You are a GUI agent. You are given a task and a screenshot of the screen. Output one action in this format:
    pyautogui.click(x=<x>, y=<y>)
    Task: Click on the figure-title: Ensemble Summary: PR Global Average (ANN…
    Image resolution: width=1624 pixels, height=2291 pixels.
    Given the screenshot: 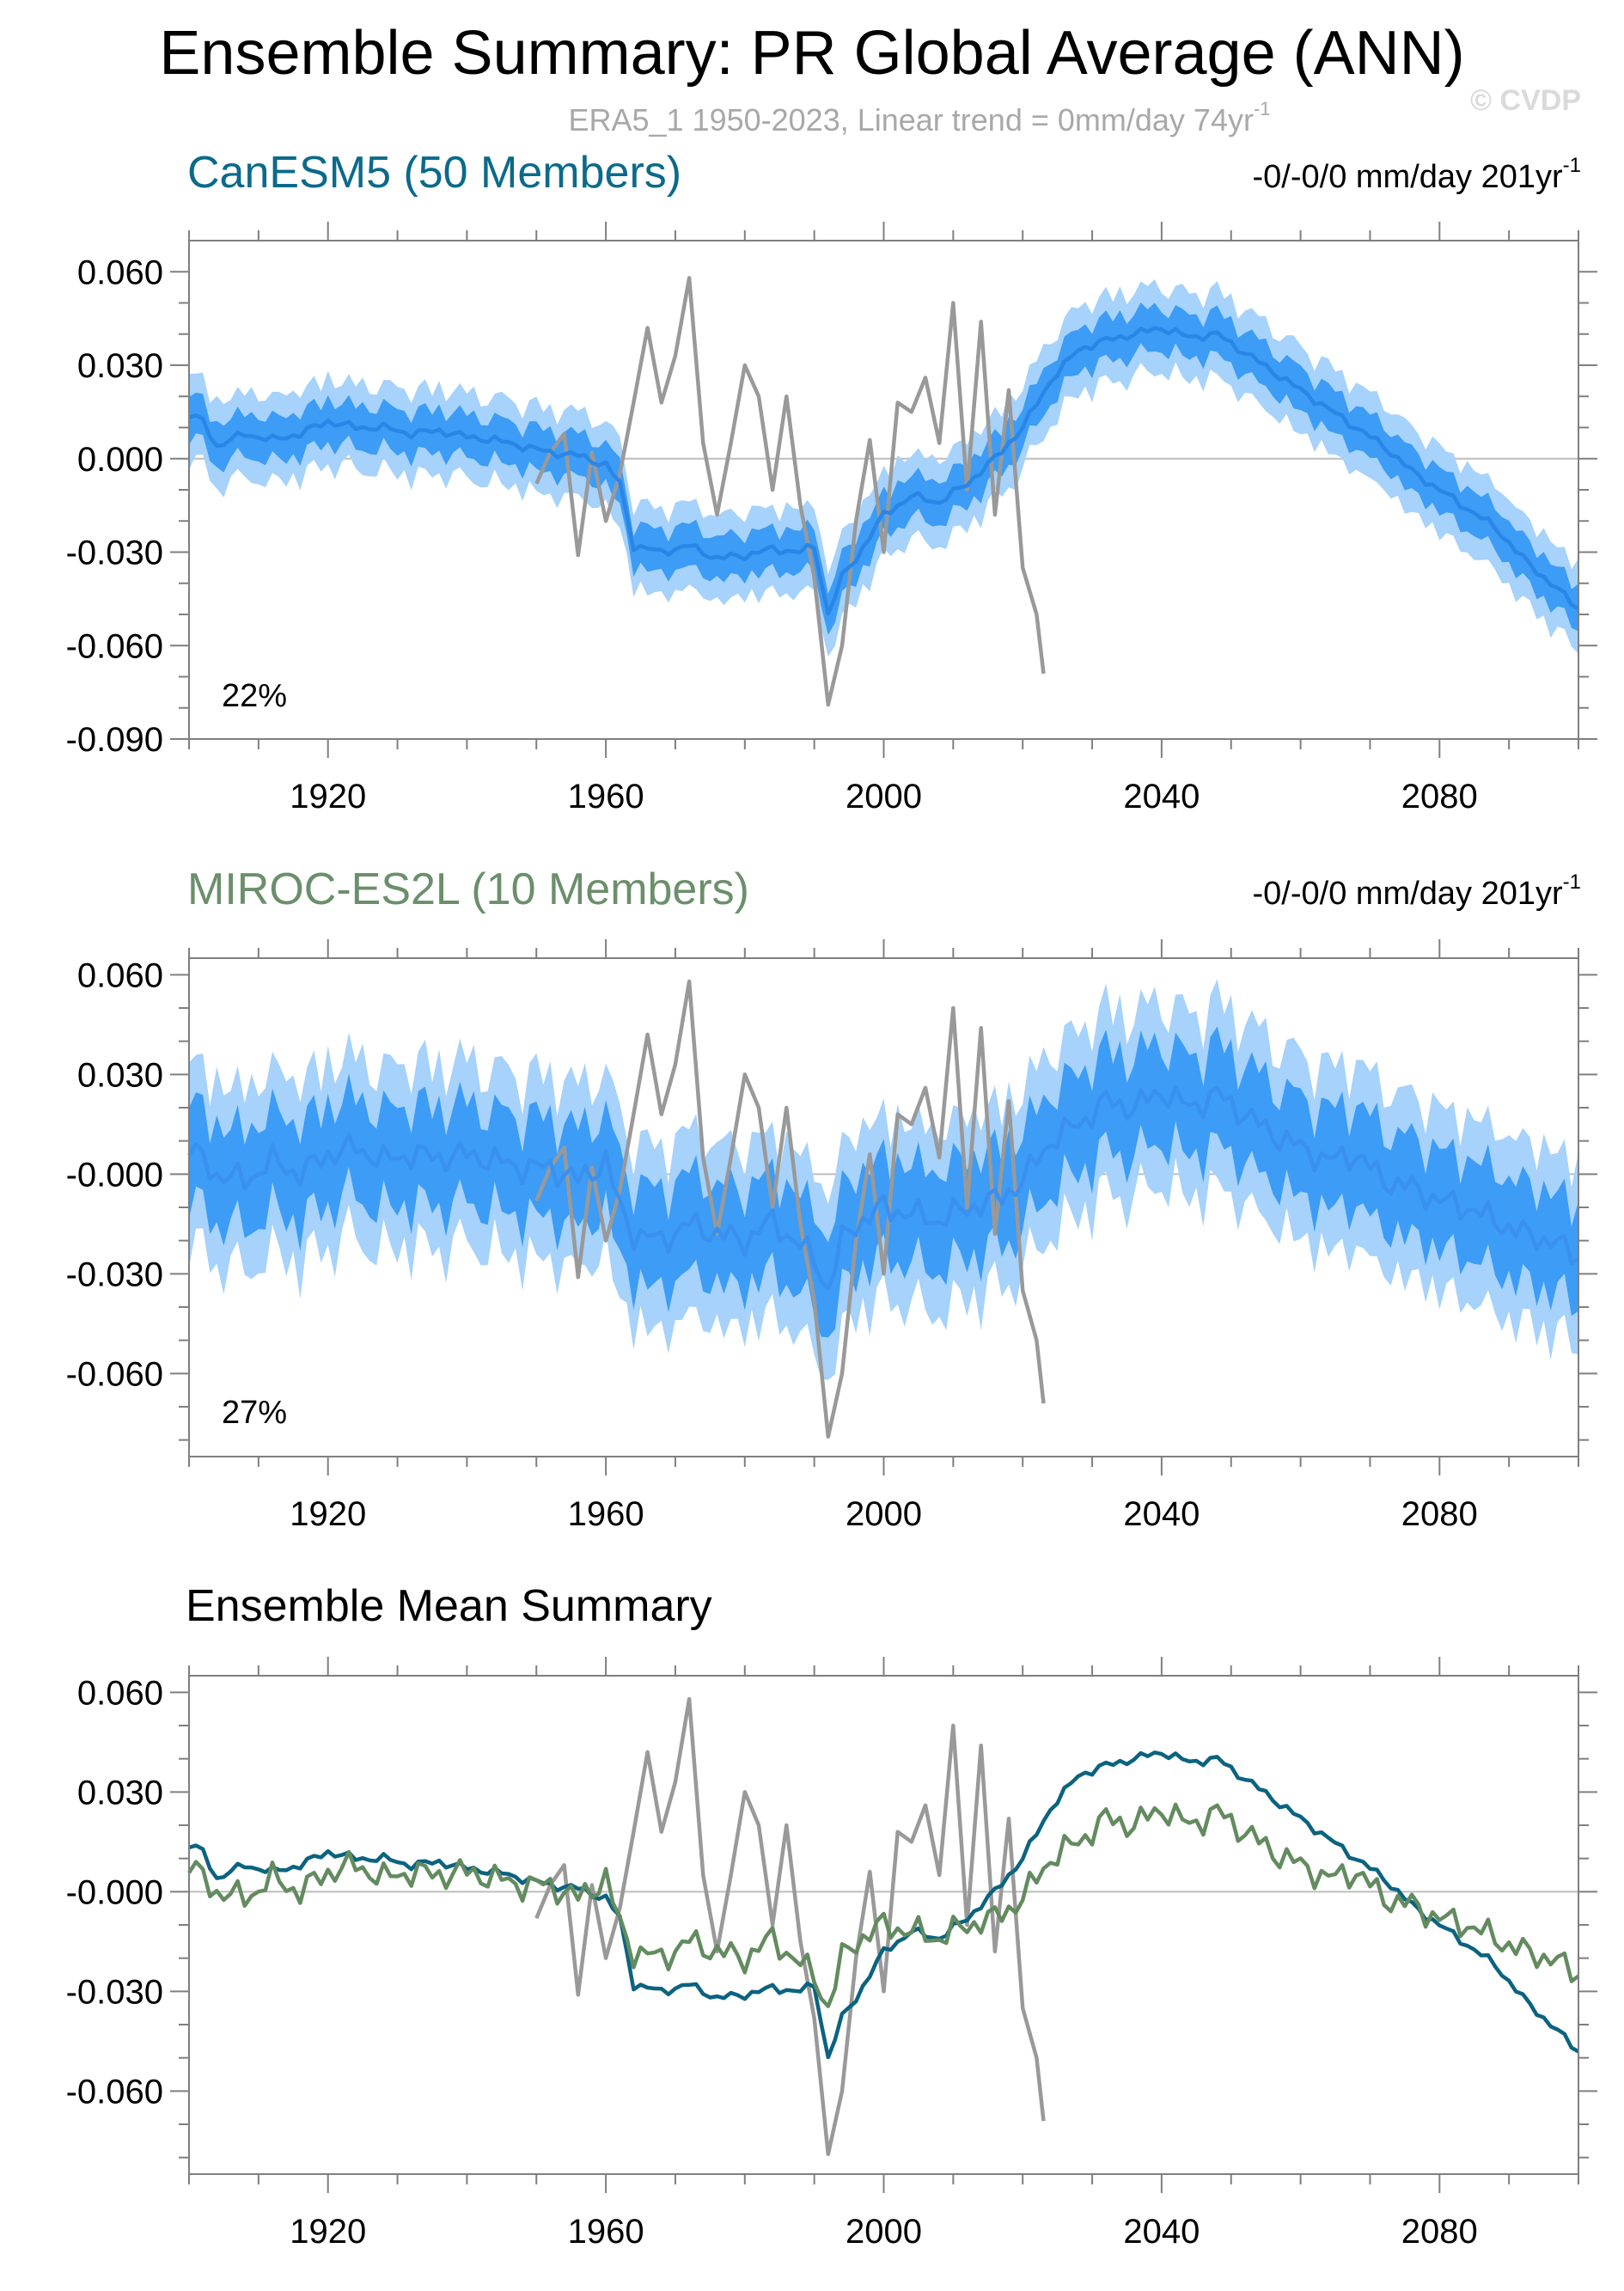 What is the action you would take?
    pyautogui.click(x=811, y=53)
    